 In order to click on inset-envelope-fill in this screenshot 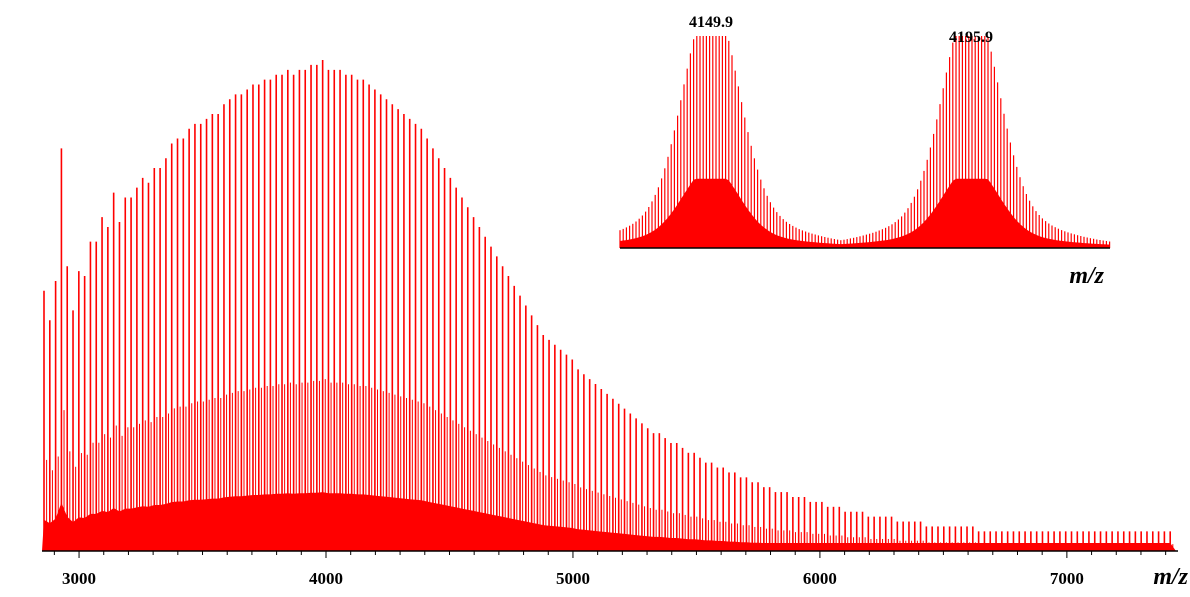, I will do `click(865, 213)`.